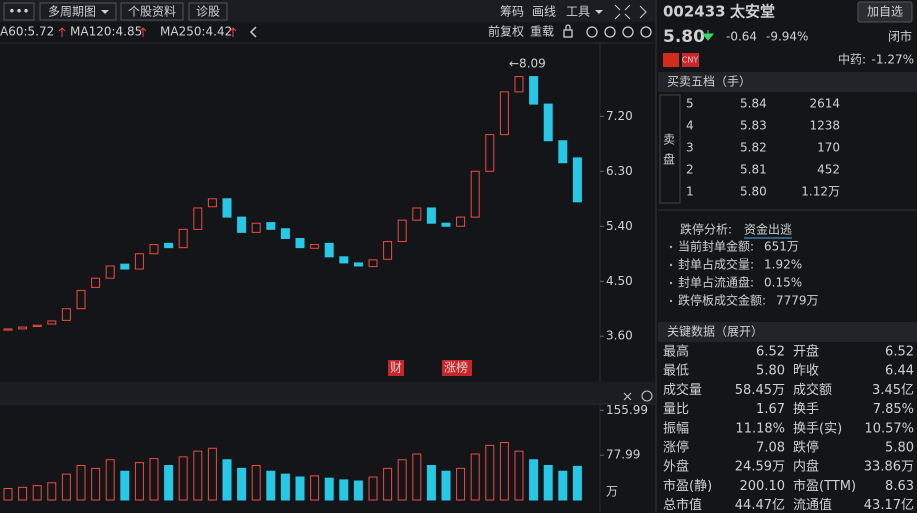 This screenshot has height=513, width=917. What do you see at coordinates (670, 149) in the screenshot?
I see `side-box` at bounding box center [670, 149].